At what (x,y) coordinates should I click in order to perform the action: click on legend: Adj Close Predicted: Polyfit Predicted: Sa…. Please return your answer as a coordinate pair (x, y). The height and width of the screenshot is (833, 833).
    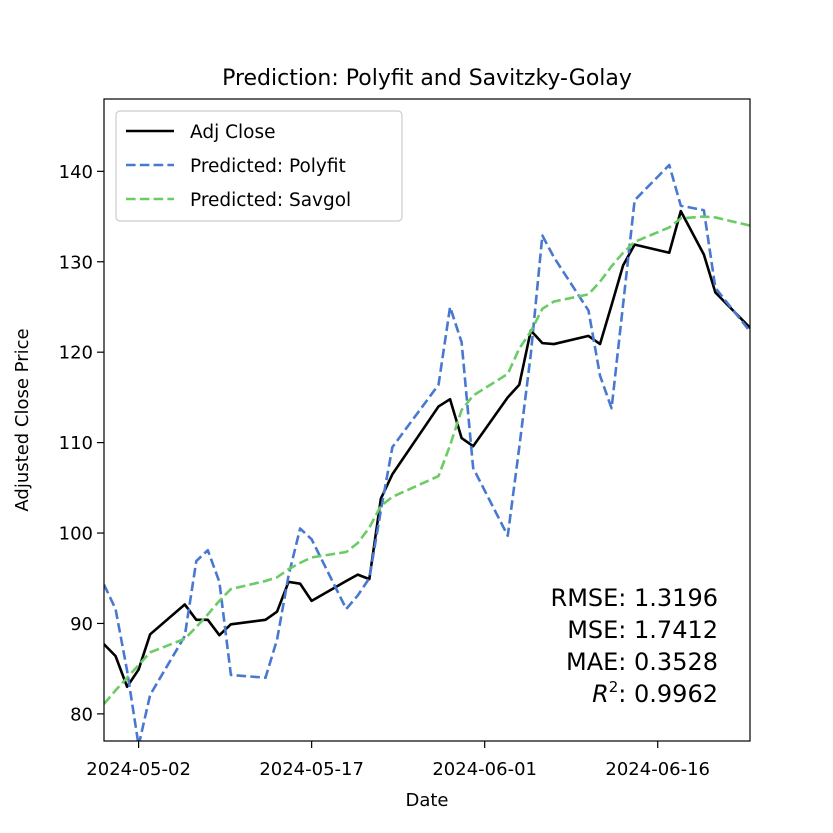
    Looking at the image, I should click on (259, 166).